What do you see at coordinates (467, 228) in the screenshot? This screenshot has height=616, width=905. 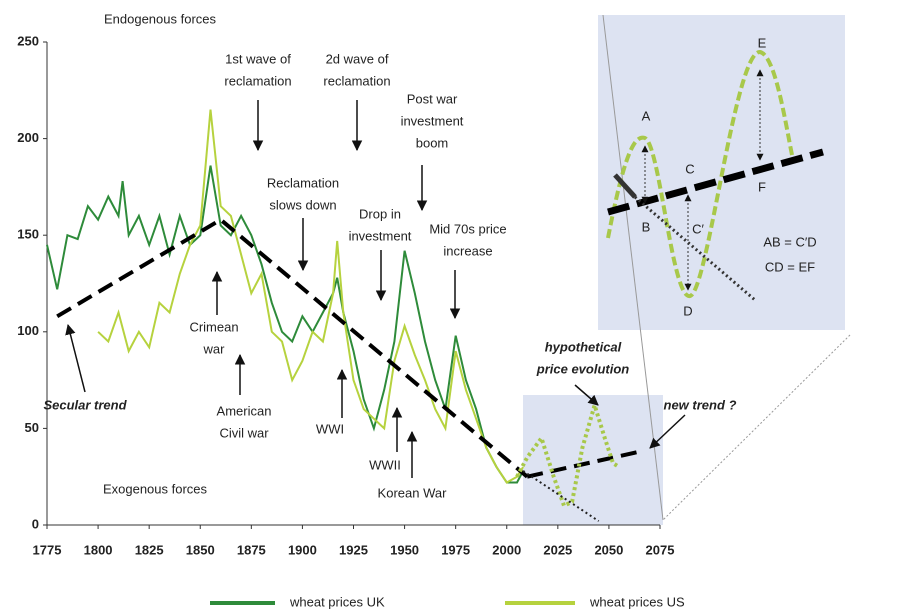 I see `annotation: Mid 70s price` at bounding box center [467, 228].